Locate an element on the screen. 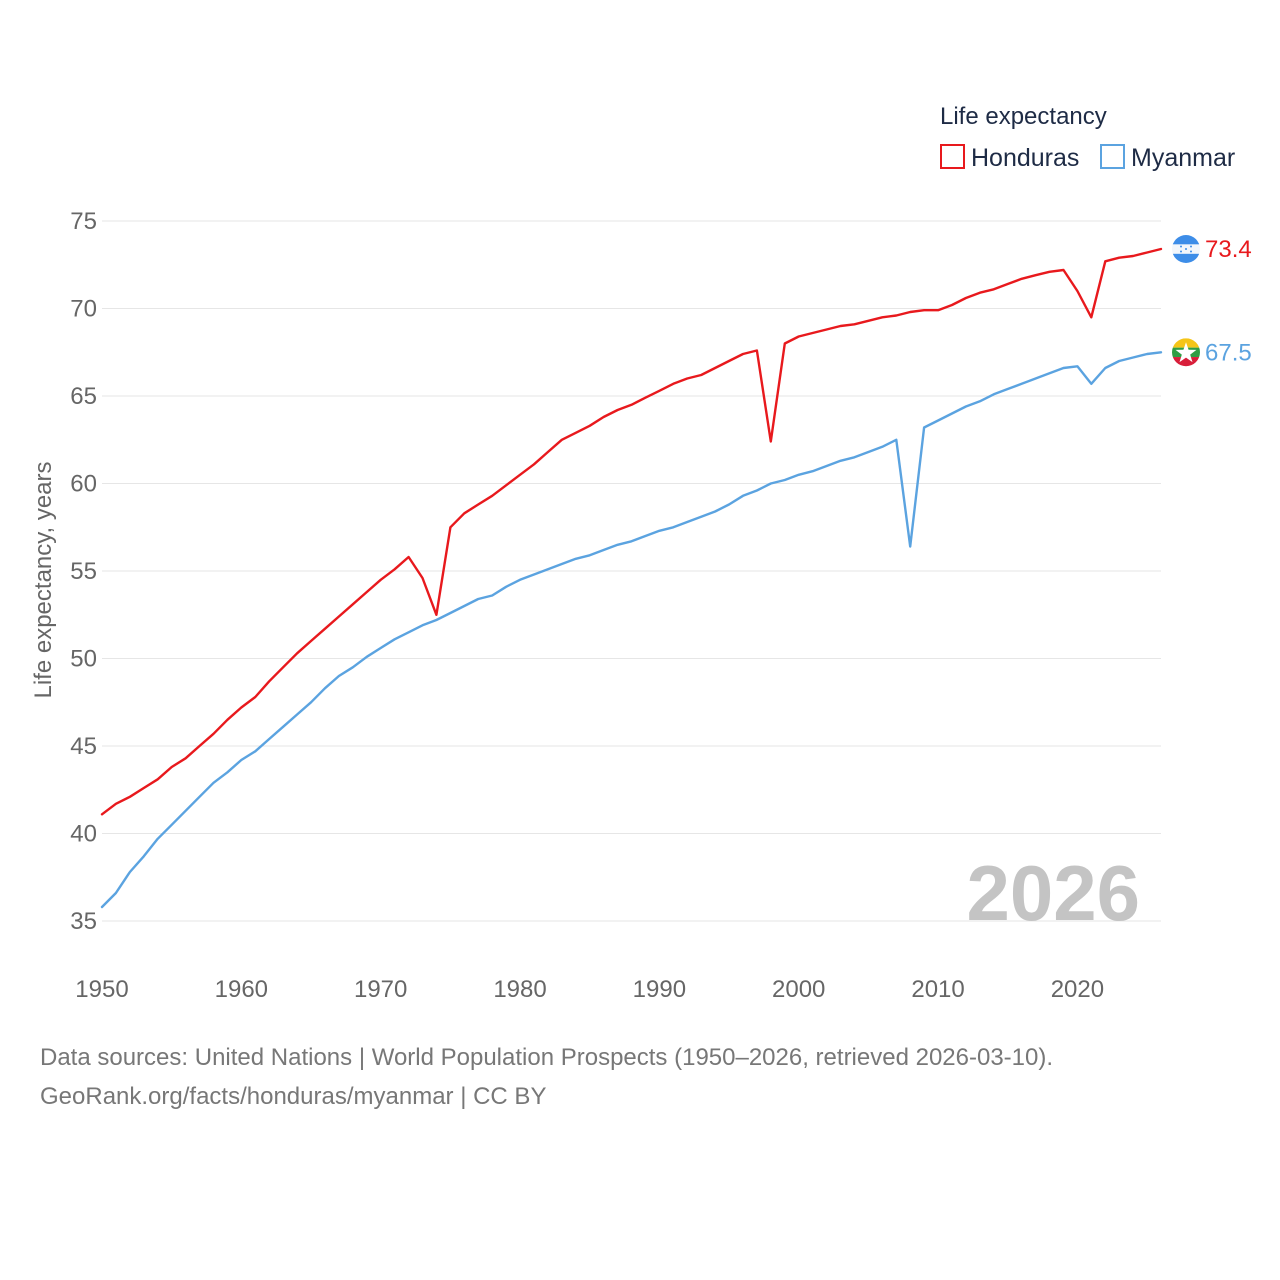 This screenshot has height=1280, width=1280. x-tick-label: 2020 is located at coordinates (1077, 989).